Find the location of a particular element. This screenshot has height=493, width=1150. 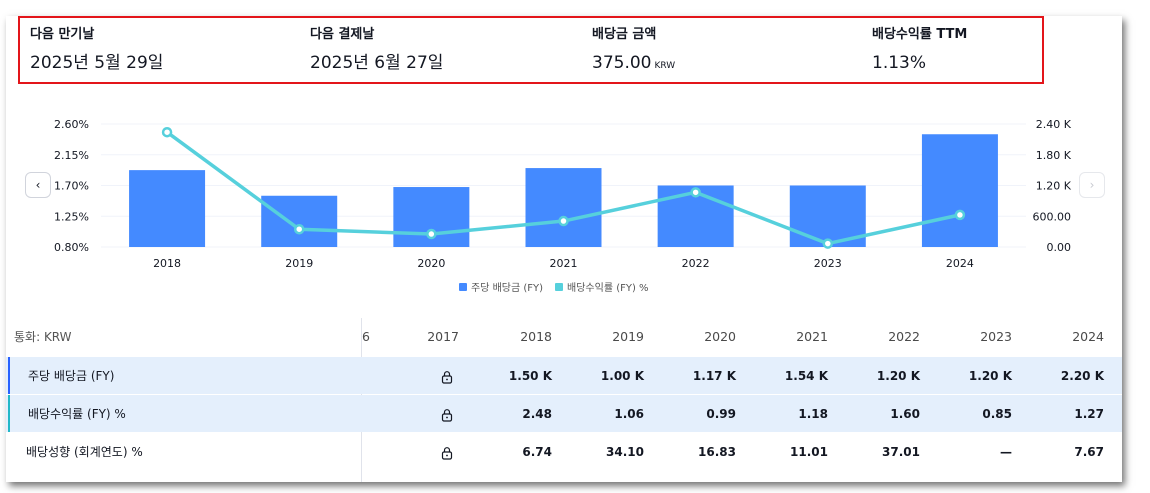

x-tick-label: 2018 is located at coordinates (167, 263).